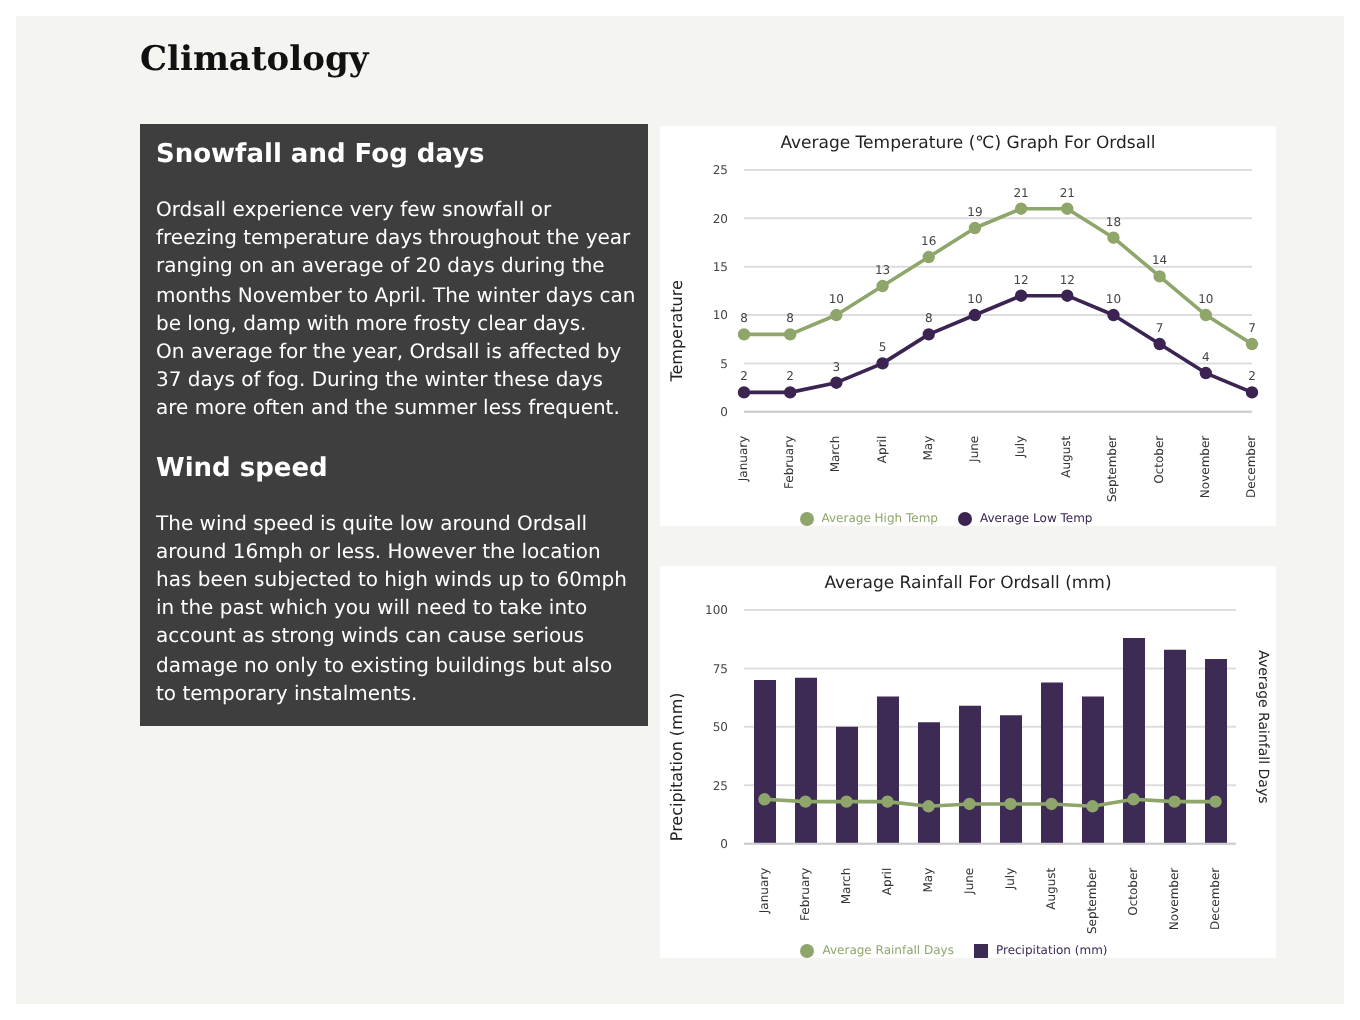 This screenshot has width=1360, height=1020. What do you see at coordinates (396, 311) in the screenshot?
I see `text: Ordsall experience very few snowfall or freezing temperature days throughout the year ranging on an average of 20 days during the months November to April. The winter days can be long, damp with more frosty clear days. On average for the year, Ordsall is affected by 37 days of fog. During the winter these days are more often and the summer less frequent.` at bounding box center [396, 311].